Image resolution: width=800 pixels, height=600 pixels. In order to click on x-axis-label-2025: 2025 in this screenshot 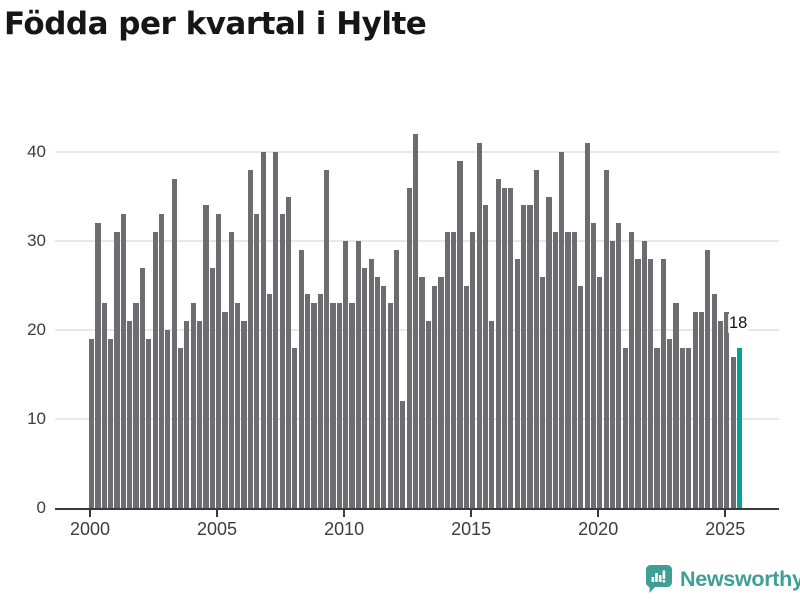, I will do `click(725, 529)`.